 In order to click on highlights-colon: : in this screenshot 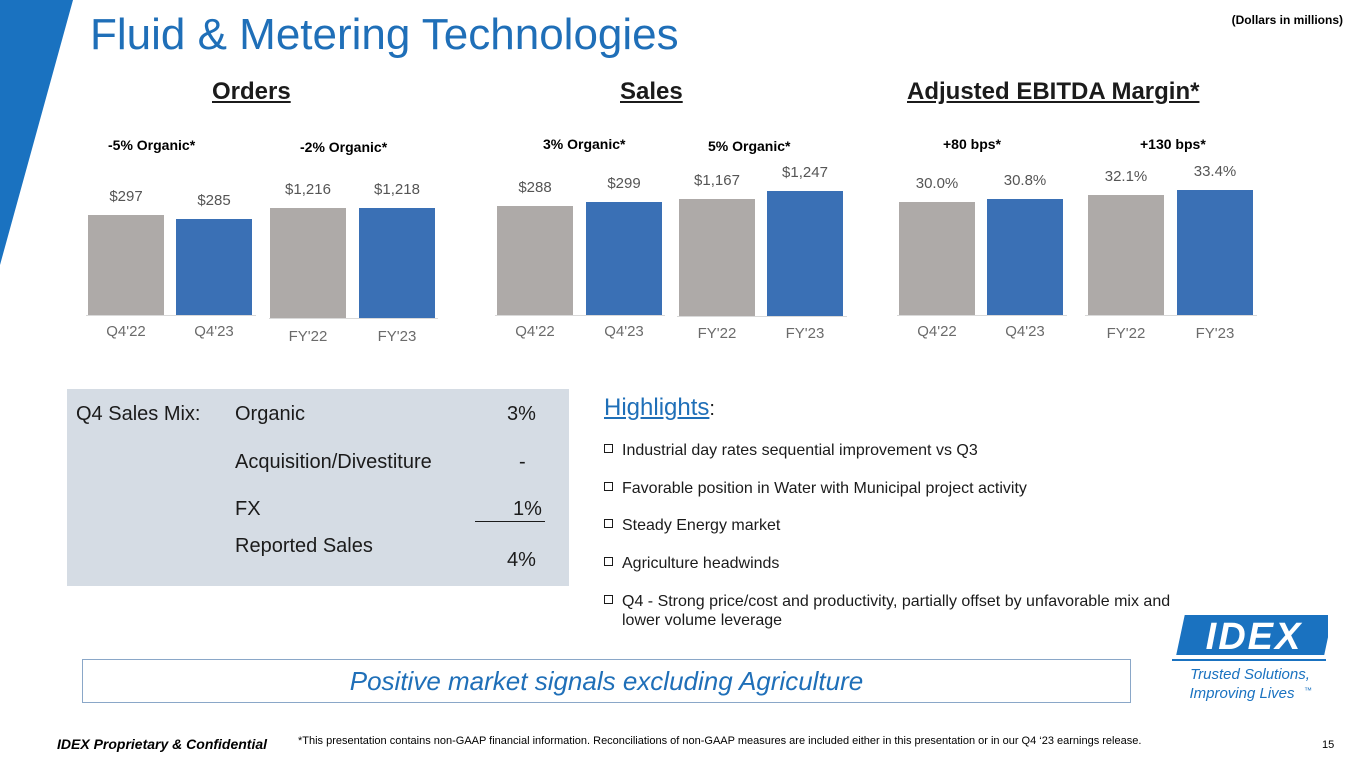, I will do `click(712, 409)`.